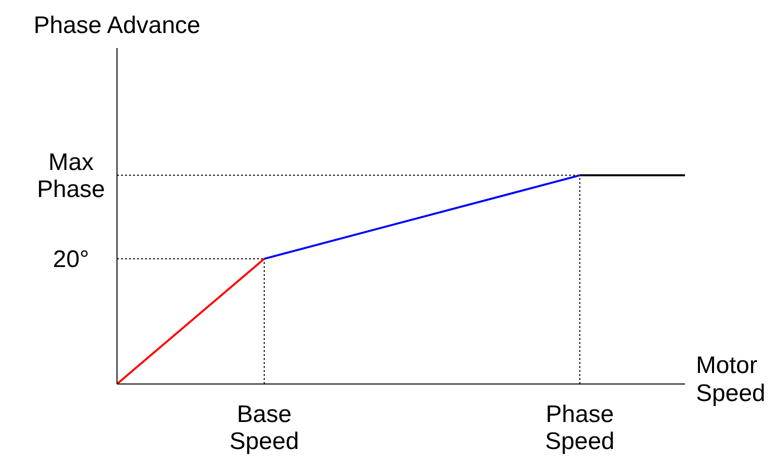  I want to click on x-tick-label: Phase Speed, so click(580, 428).